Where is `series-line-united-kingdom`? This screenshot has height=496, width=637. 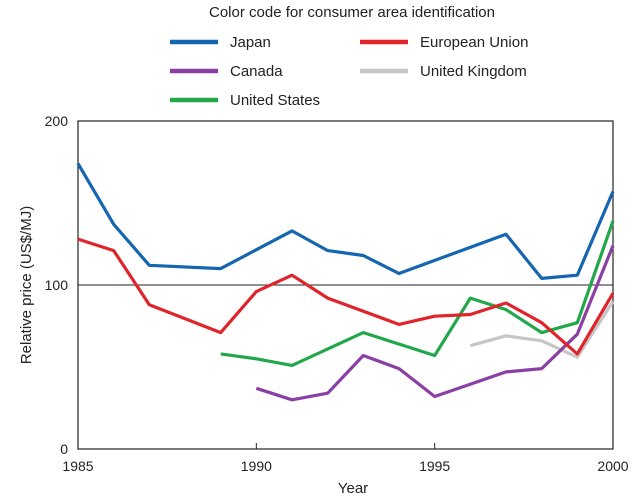 series-line-united-kingdom is located at coordinates (542, 329).